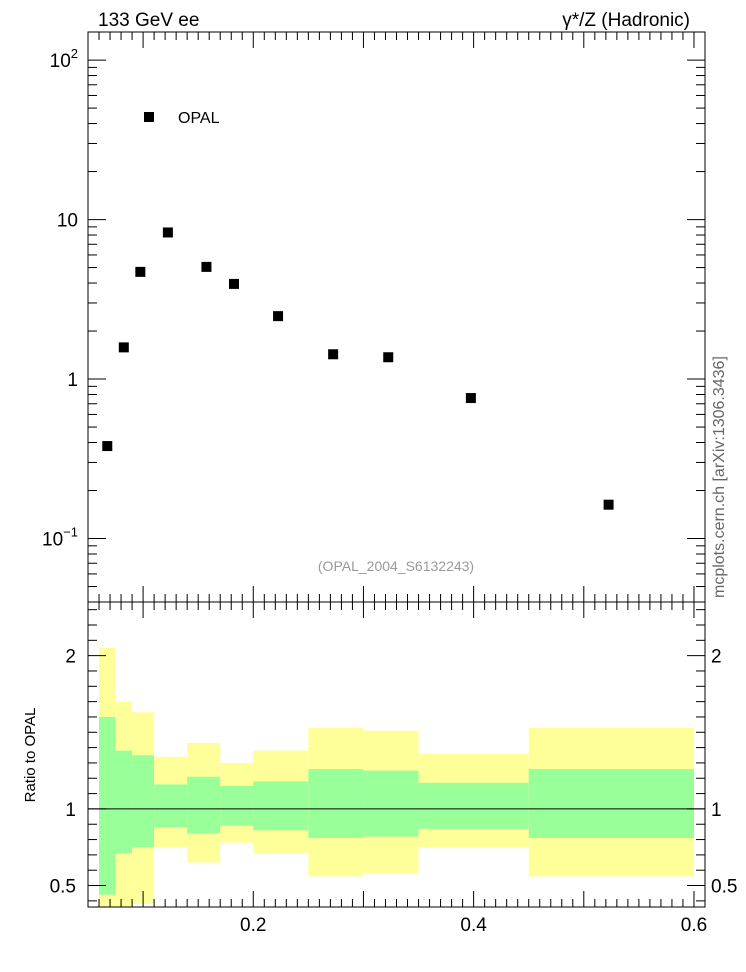 This screenshot has width=746, height=972. What do you see at coordinates (199, 118) in the screenshot?
I see `legend-label-opal: OPAL` at bounding box center [199, 118].